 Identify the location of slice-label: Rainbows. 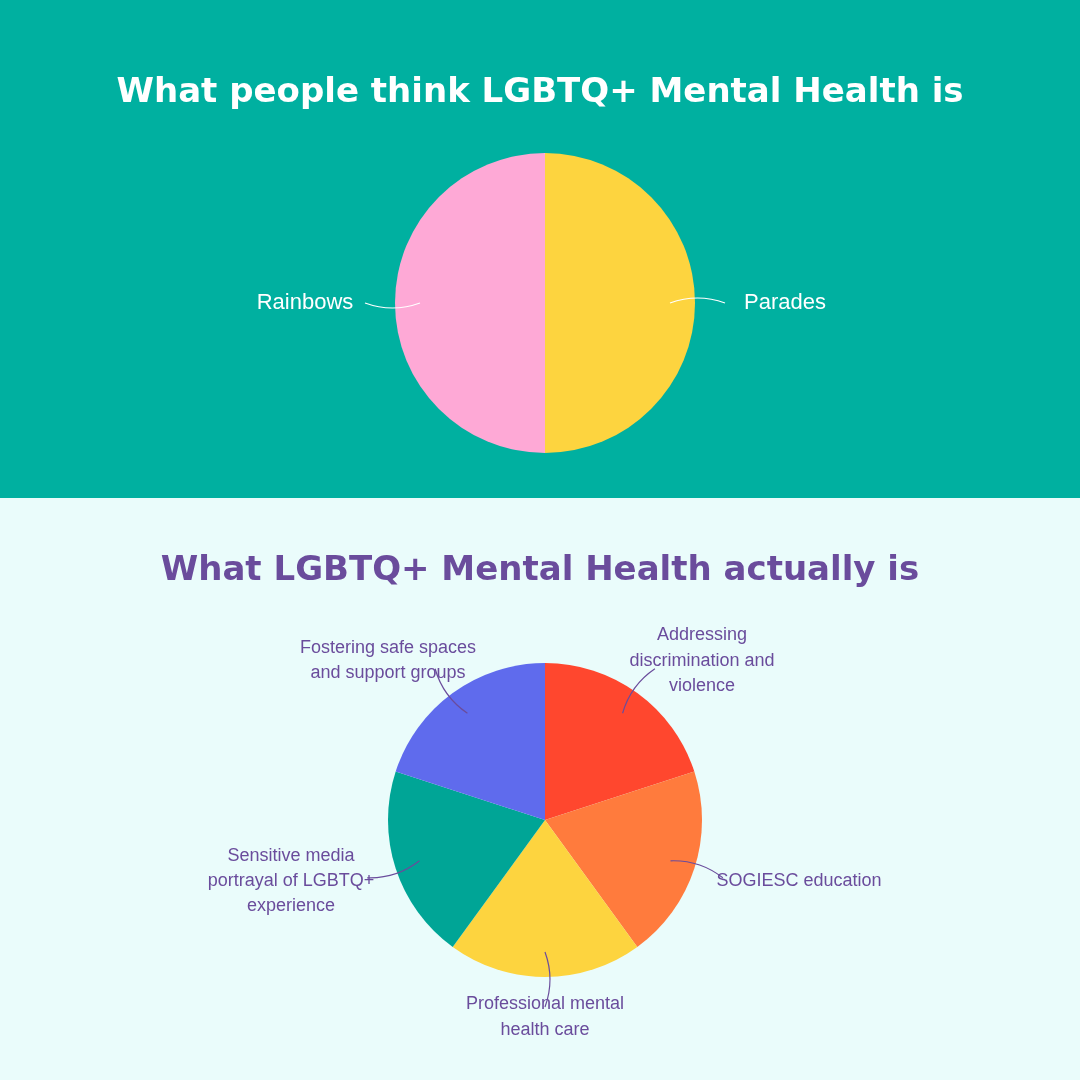
(305, 301).